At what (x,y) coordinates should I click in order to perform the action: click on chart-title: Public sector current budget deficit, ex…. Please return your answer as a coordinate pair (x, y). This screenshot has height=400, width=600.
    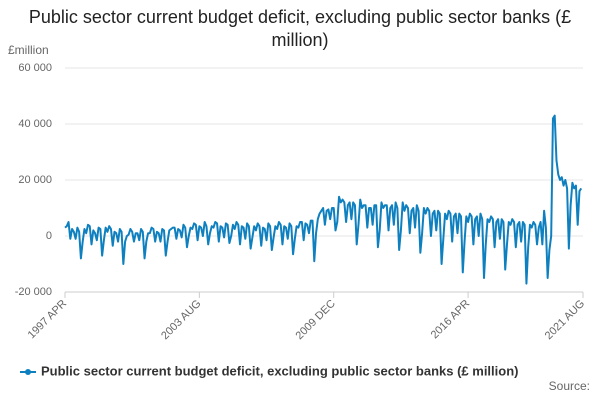
    Looking at the image, I should click on (300, 28).